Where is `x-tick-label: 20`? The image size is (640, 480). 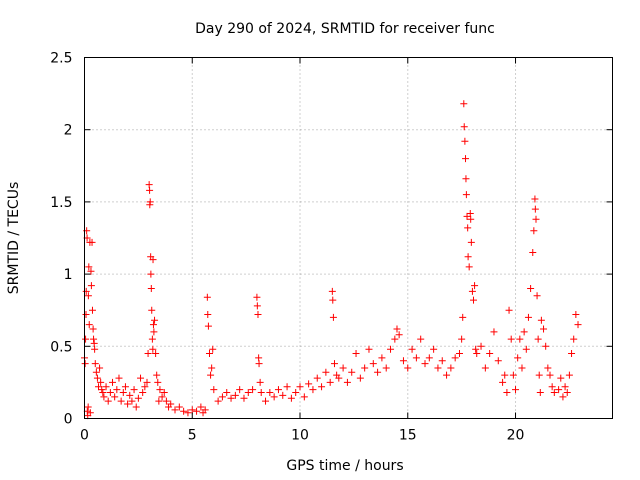 x-tick-label: 20 is located at coordinates (516, 436).